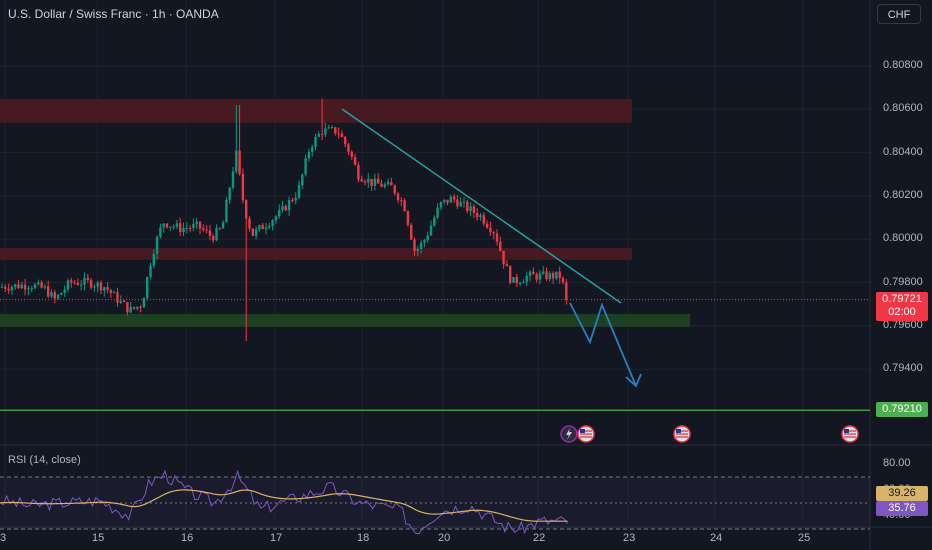  Describe the element at coordinates (903, 65) in the screenshot. I see `price-tick-label: 0.80800` at that location.